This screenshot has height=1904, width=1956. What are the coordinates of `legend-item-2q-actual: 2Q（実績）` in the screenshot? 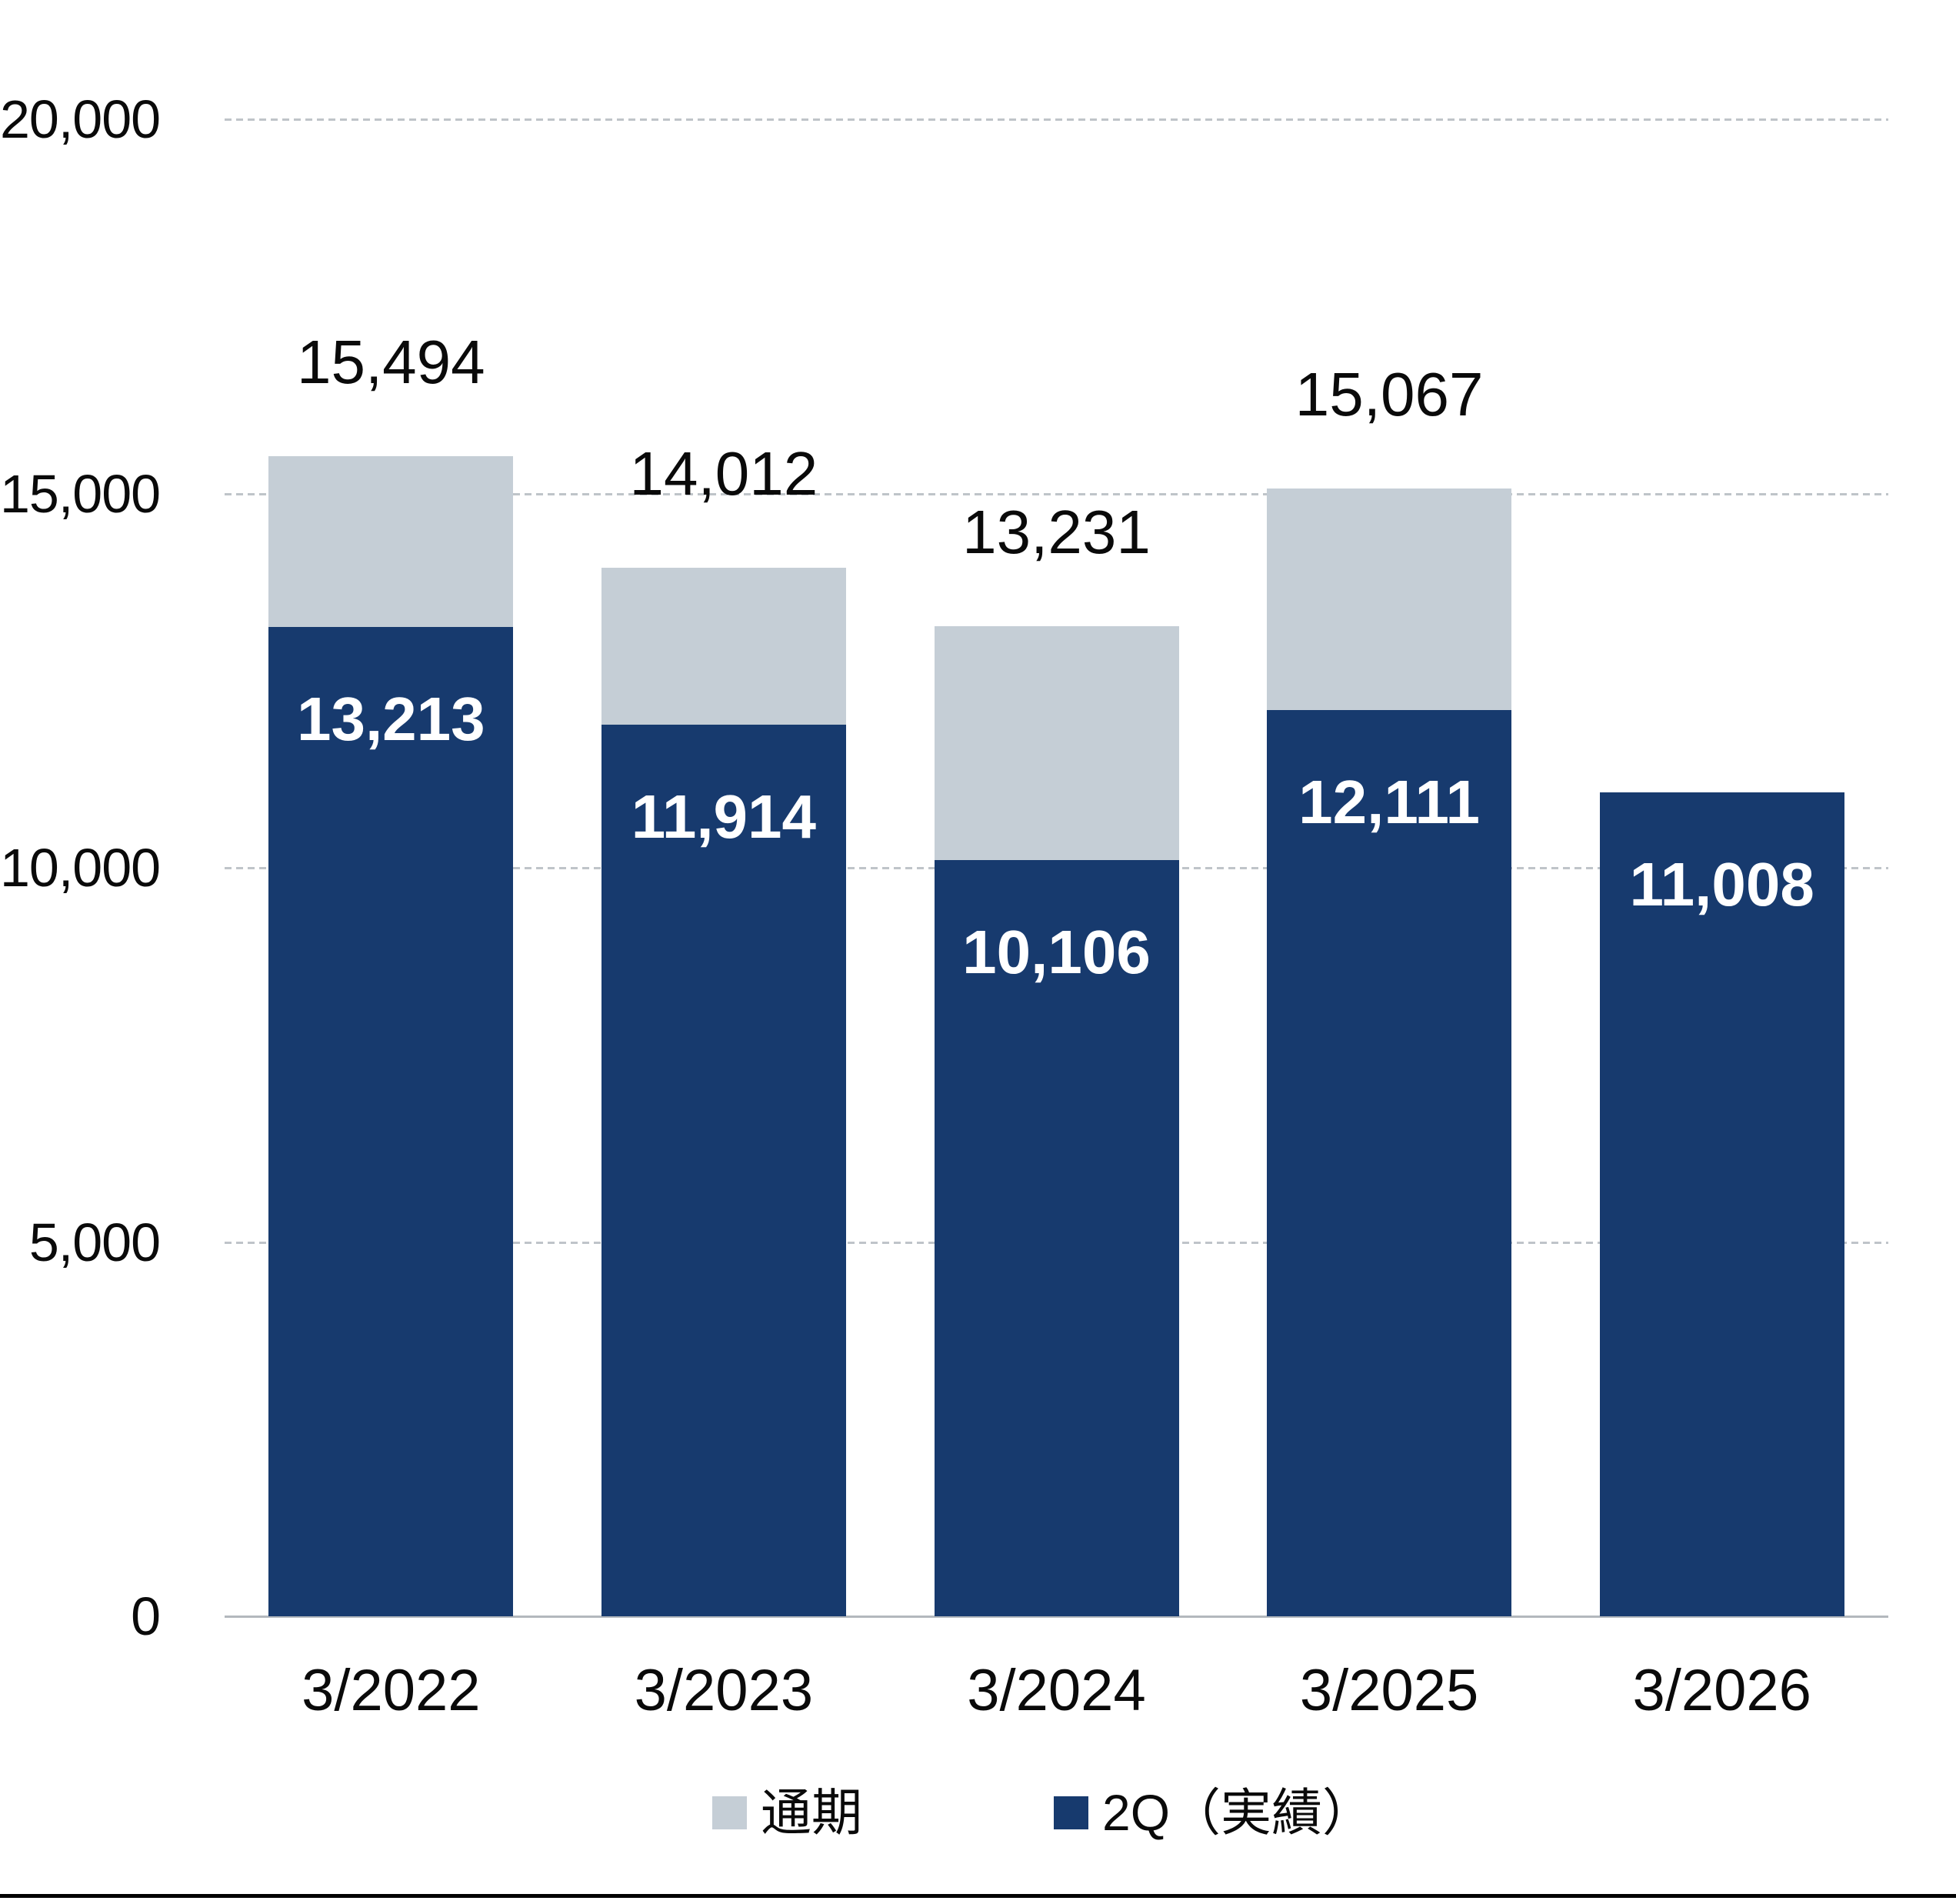 It's located at (1213, 1813).